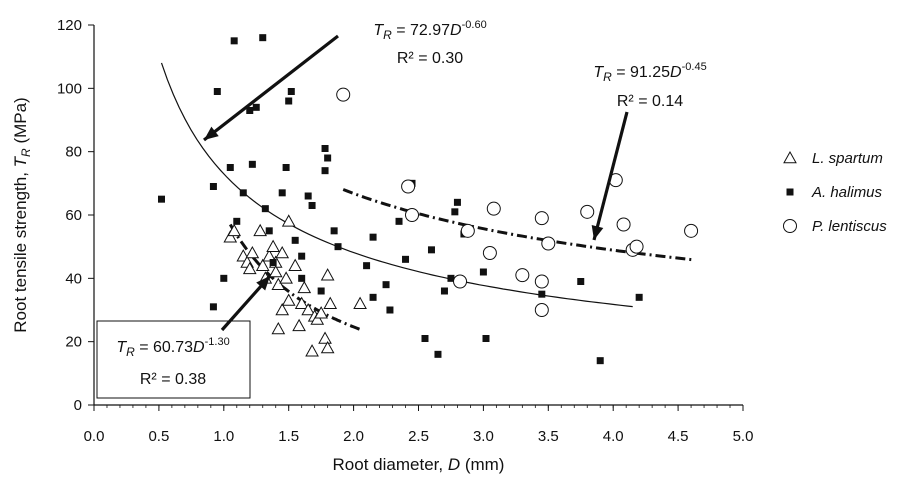 The image size is (912, 479). What do you see at coordinates (271, 88) in the screenshot?
I see `fit-1-arrow` at bounding box center [271, 88].